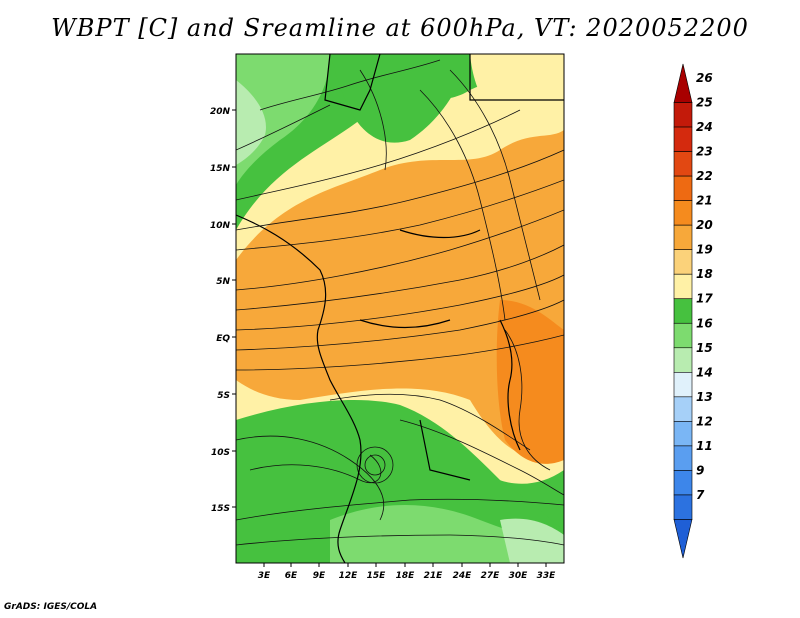 The image size is (800, 618). What do you see at coordinates (704, 103) in the screenshot?
I see `colorbar-label: 25` at bounding box center [704, 103].